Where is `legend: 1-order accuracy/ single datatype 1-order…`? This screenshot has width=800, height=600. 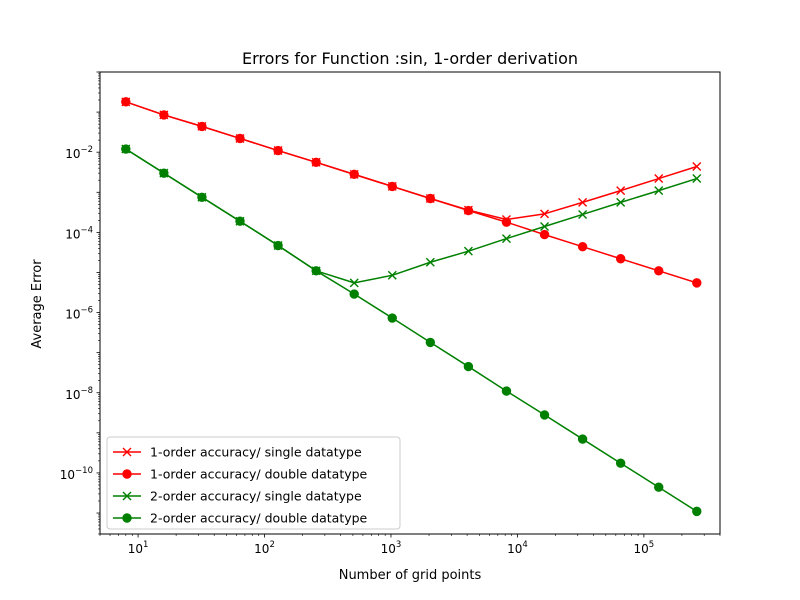
legend: 1-order accuracy/ single datatype 1-order… is located at coordinates (253, 483).